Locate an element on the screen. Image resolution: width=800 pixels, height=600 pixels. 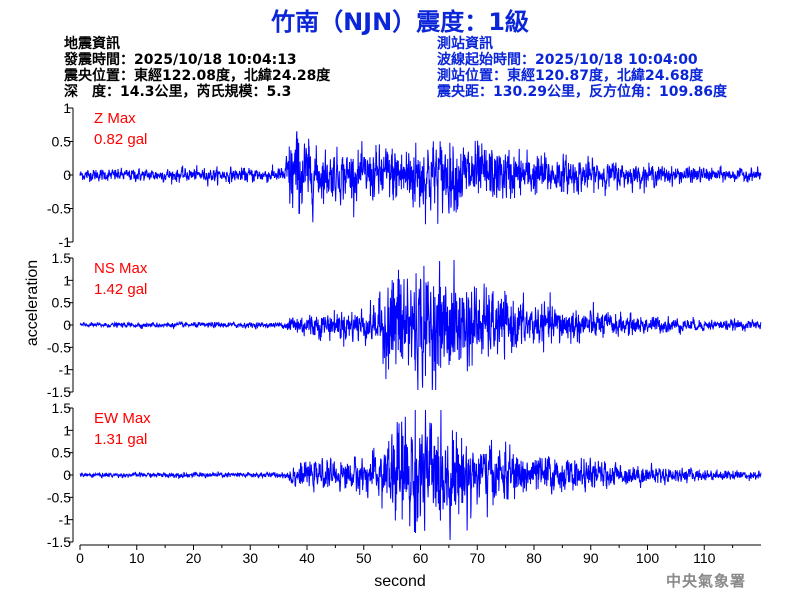
station-info-heading: 測站資訊 is located at coordinates (465, 44).